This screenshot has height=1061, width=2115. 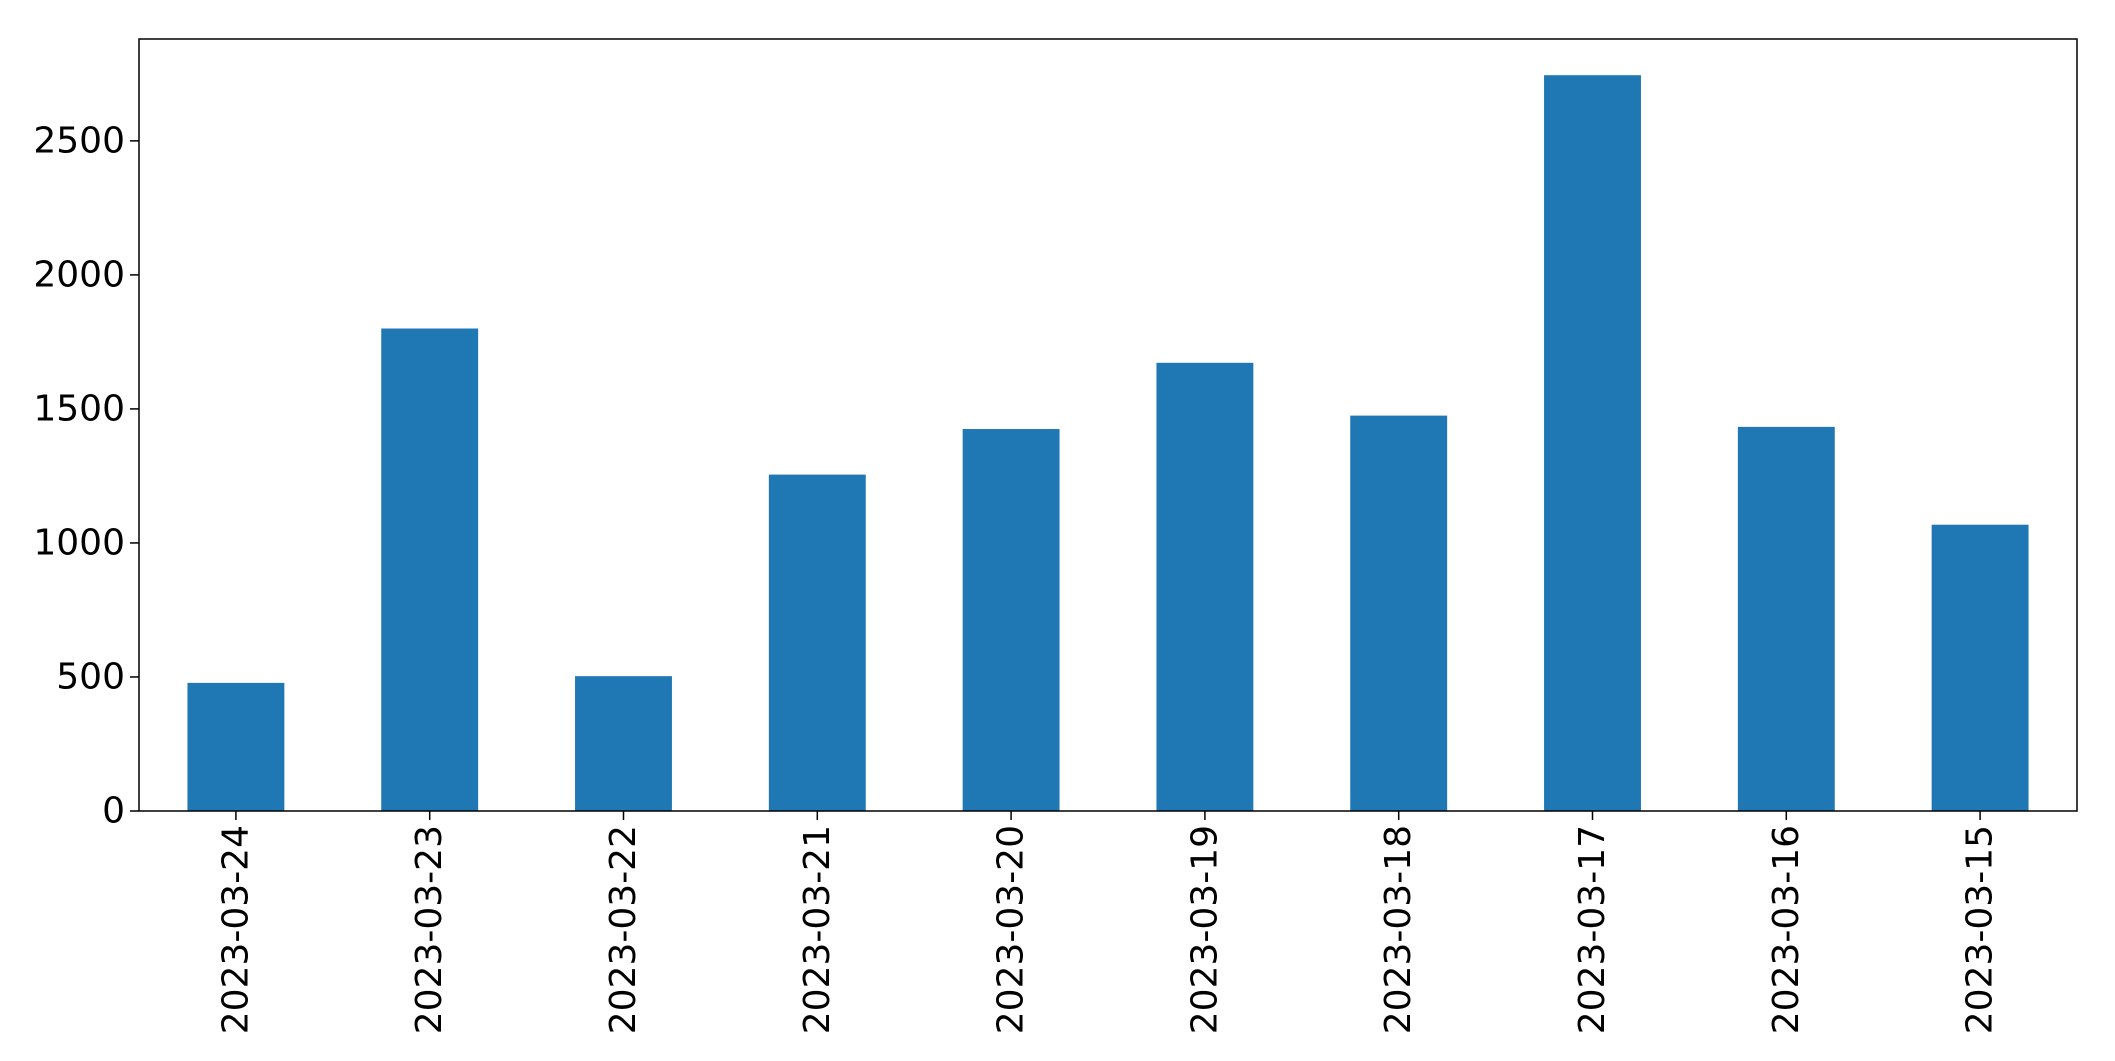 I want to click on x-tick-label: 2023-03-20, so click(x=1011, y=929).